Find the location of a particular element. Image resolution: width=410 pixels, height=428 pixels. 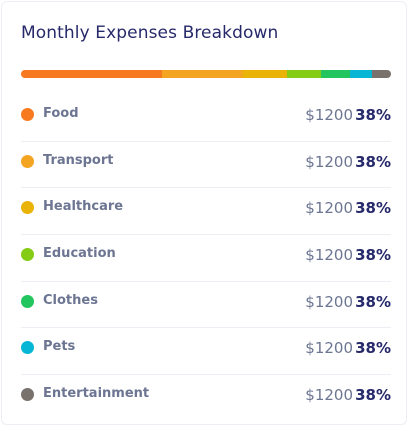

expense-row-education: Education $1200 38% is located at coordinates (206, 258).